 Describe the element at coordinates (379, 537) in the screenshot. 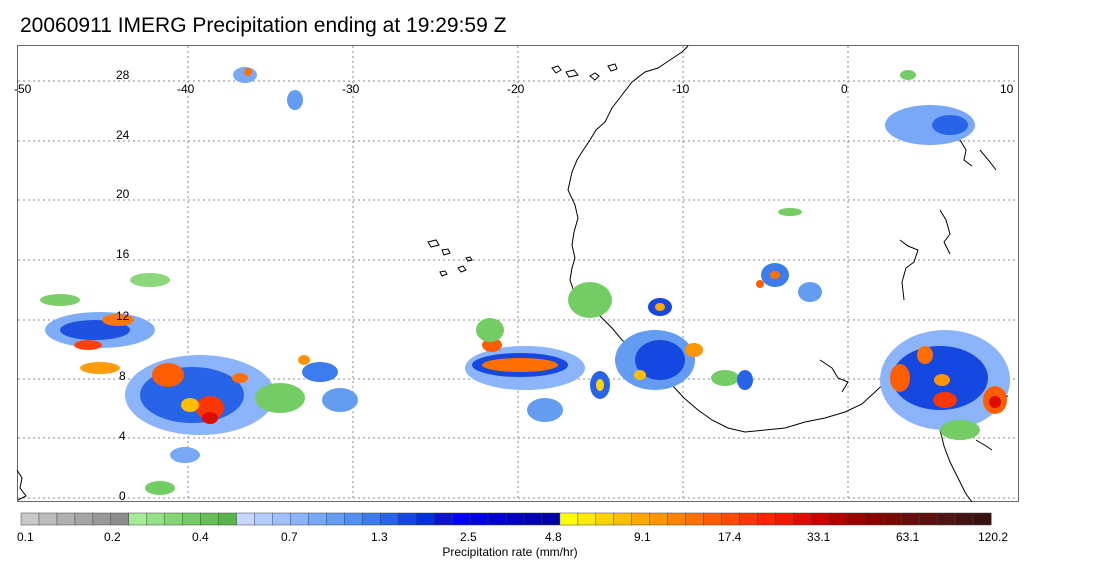

I see `colorbar-tick: 1.3` at that location.